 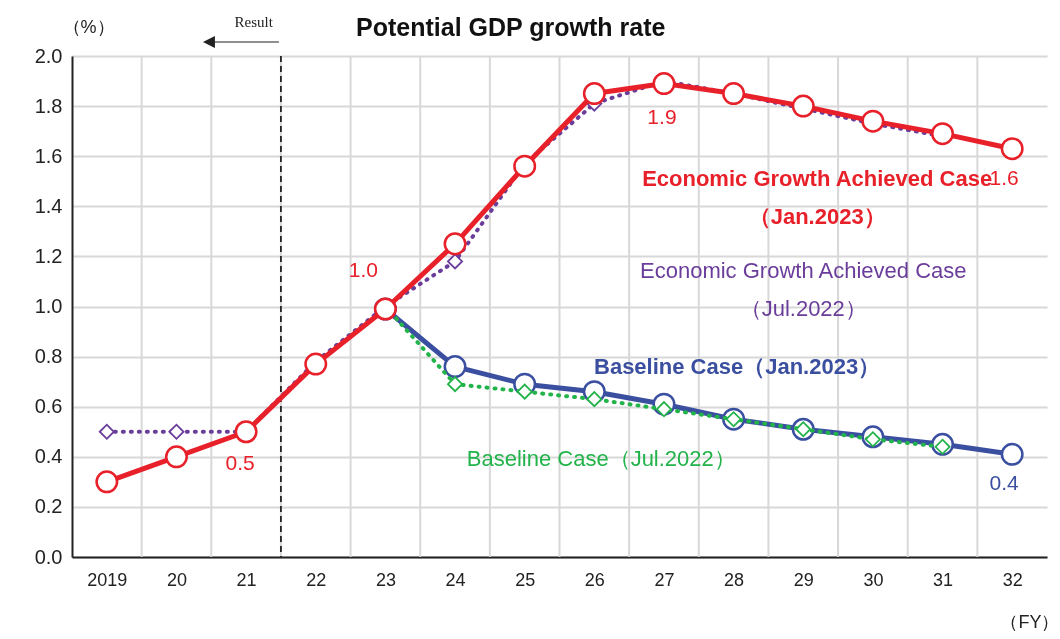 What do you see at coordinates (1012, 579) in the screenshot?
I see `x-tick-label: 32` at bounding box center [1012, 579].